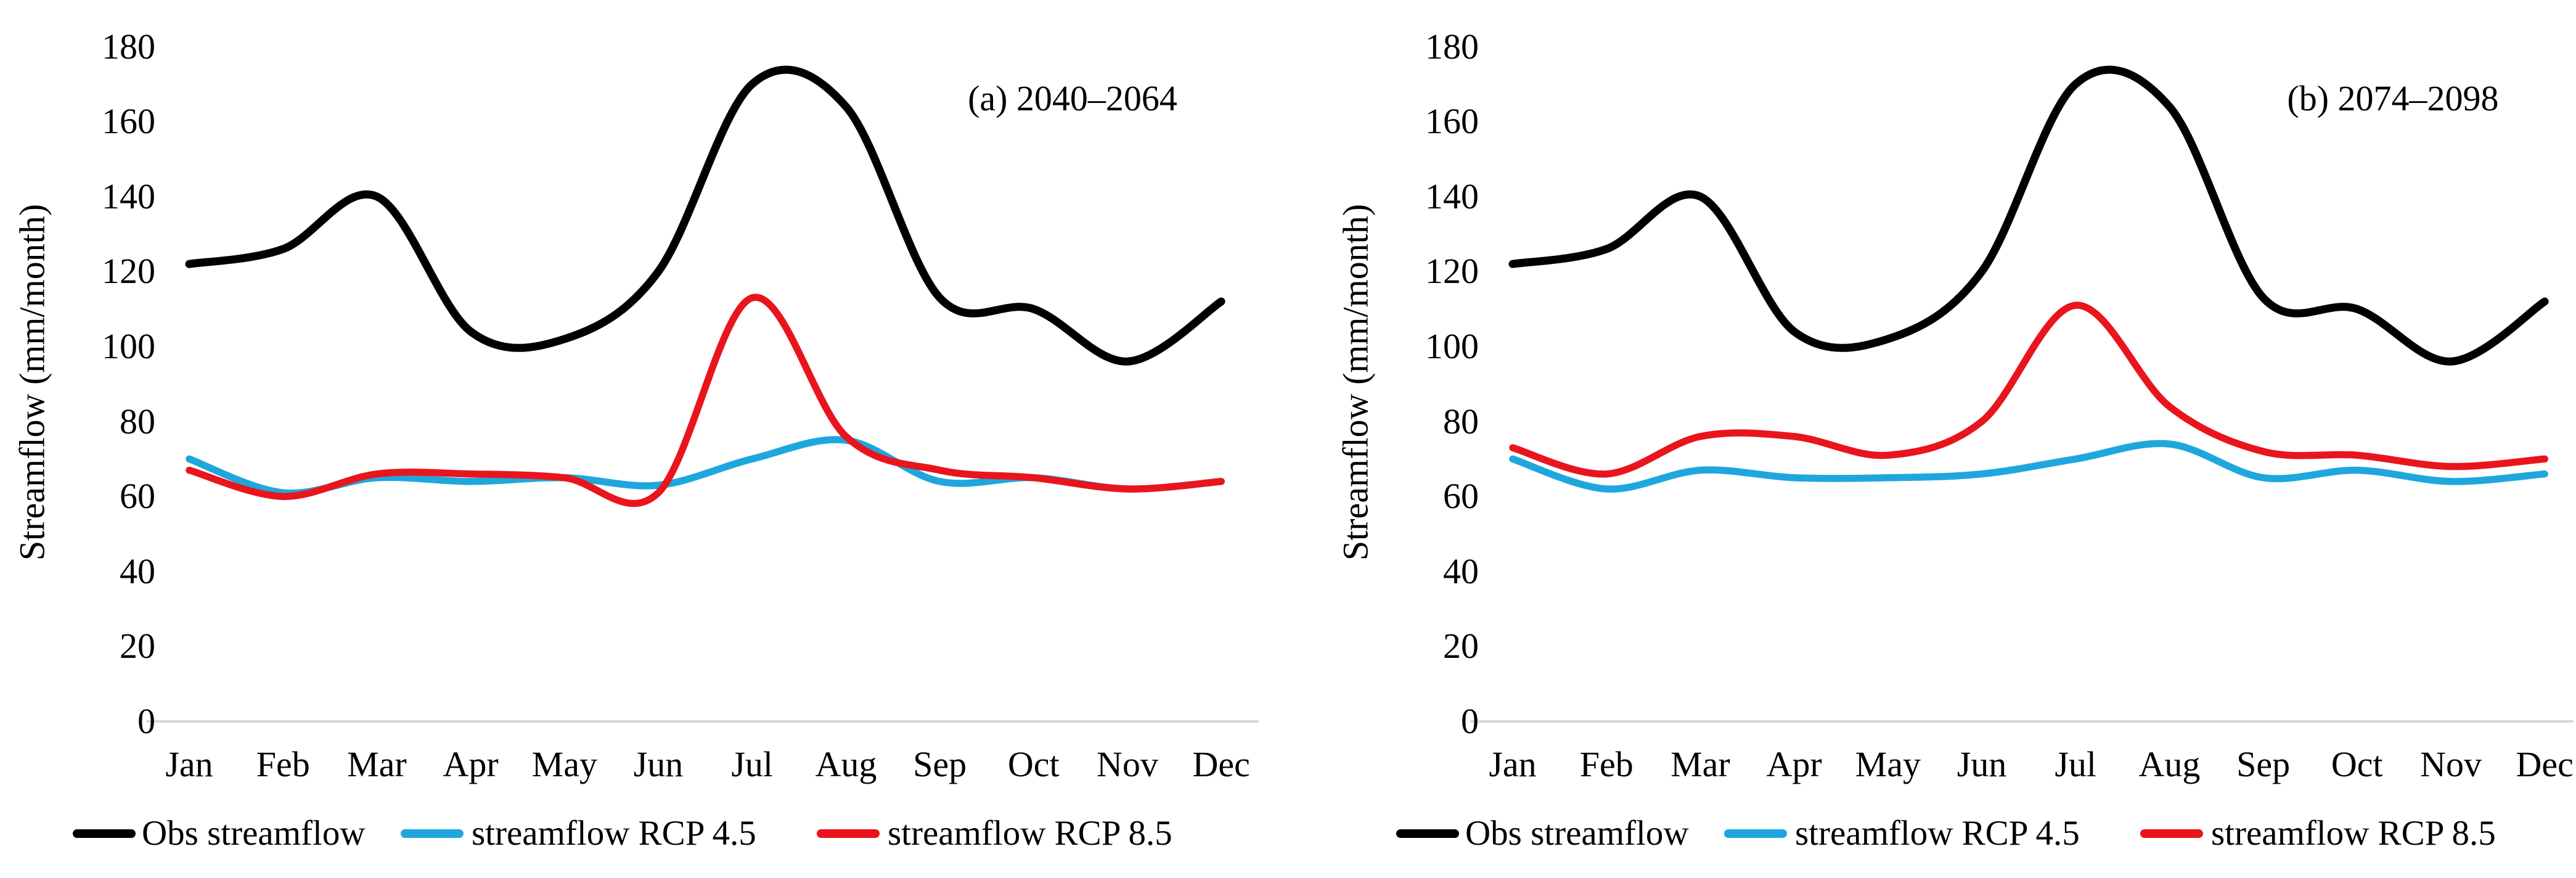 The width and height of the screenshot is (2576, 878). What do you see at coordinates (1072, 98) in the screenshot?
I see `chart-title-a: (a) 2040–2064` at bounding box center [1072, 98].